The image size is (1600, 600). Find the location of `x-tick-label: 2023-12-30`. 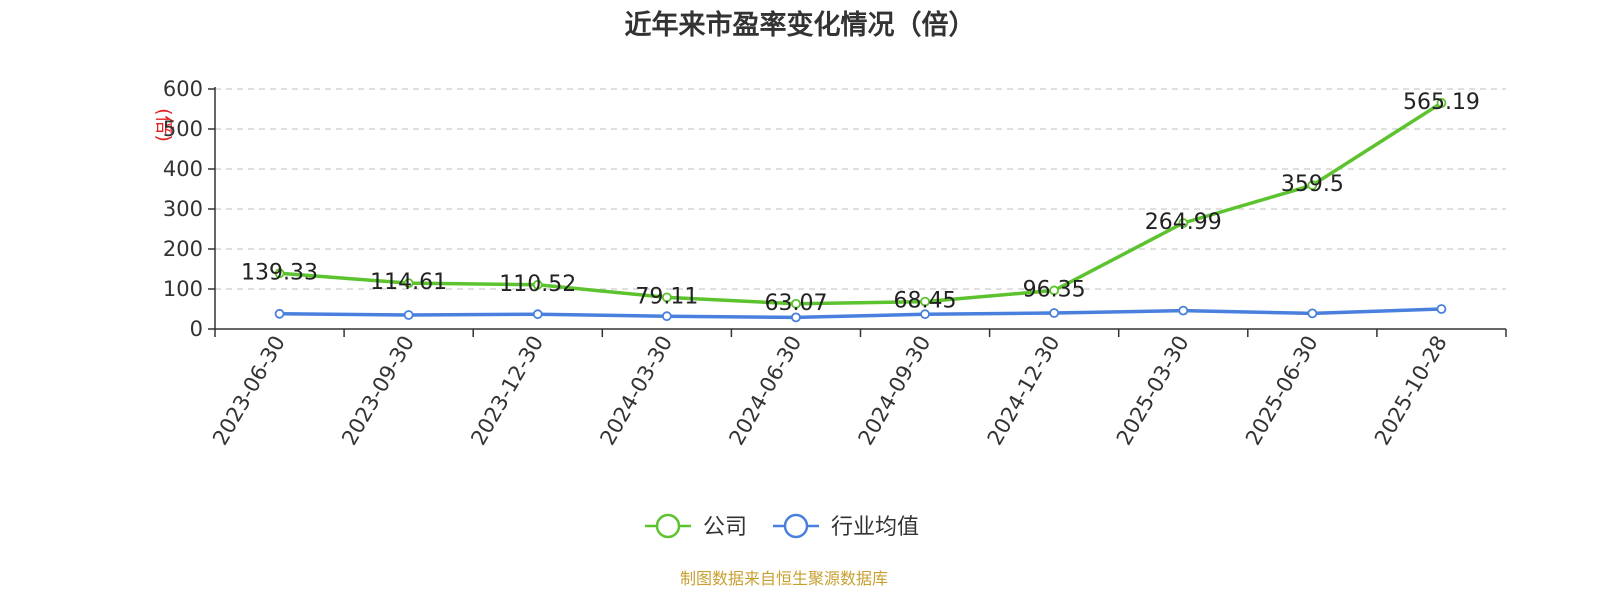

x-tick-label: 2023-12-30 is located at coordinates (507, 391).